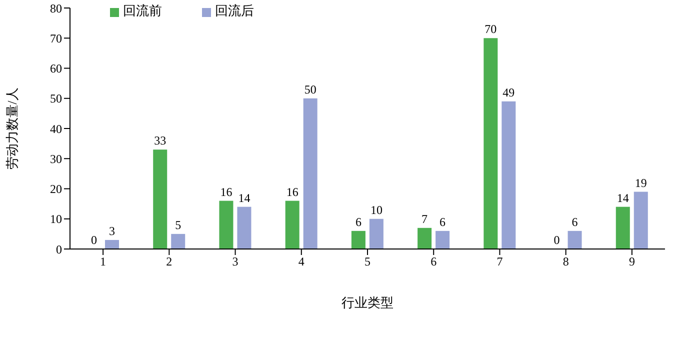 The image size is (700, 337). Describe the element at coordinates (56, 219) in the screenshot. I see `y-tick-label: 10` at that location.